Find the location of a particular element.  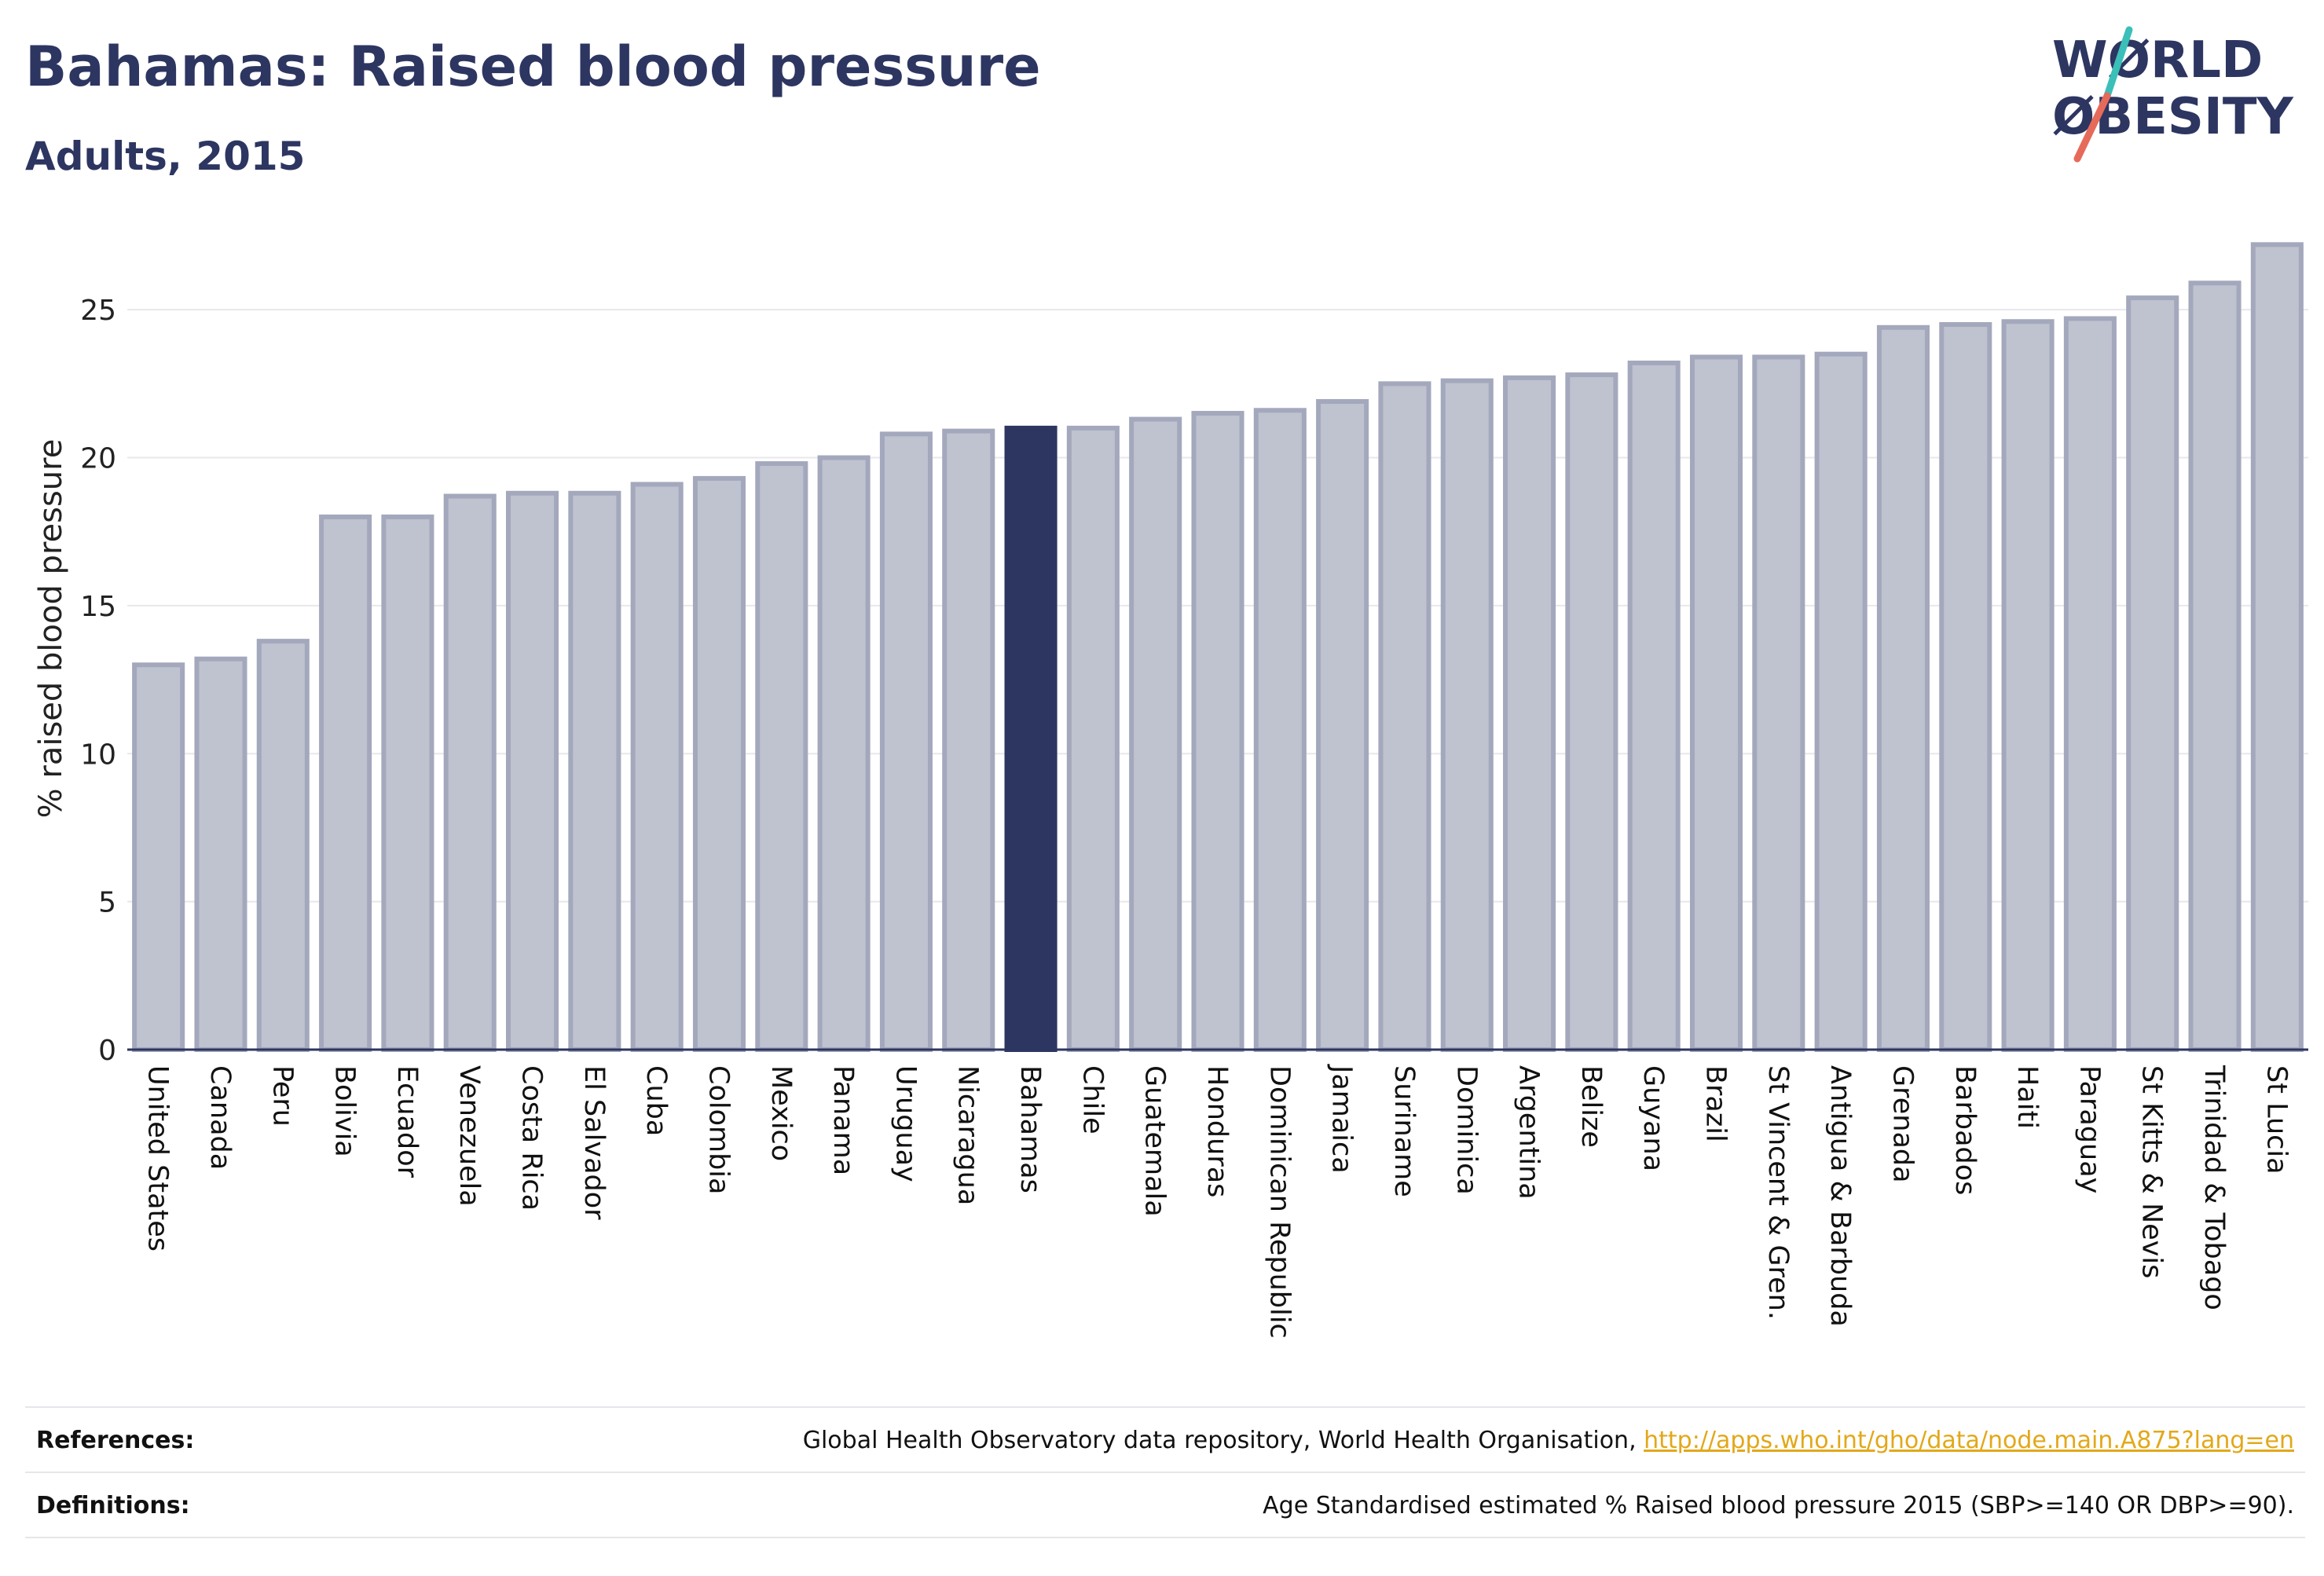

chart-title: Bahamas: Raised blood pressure is located at coordinates (533, 67).